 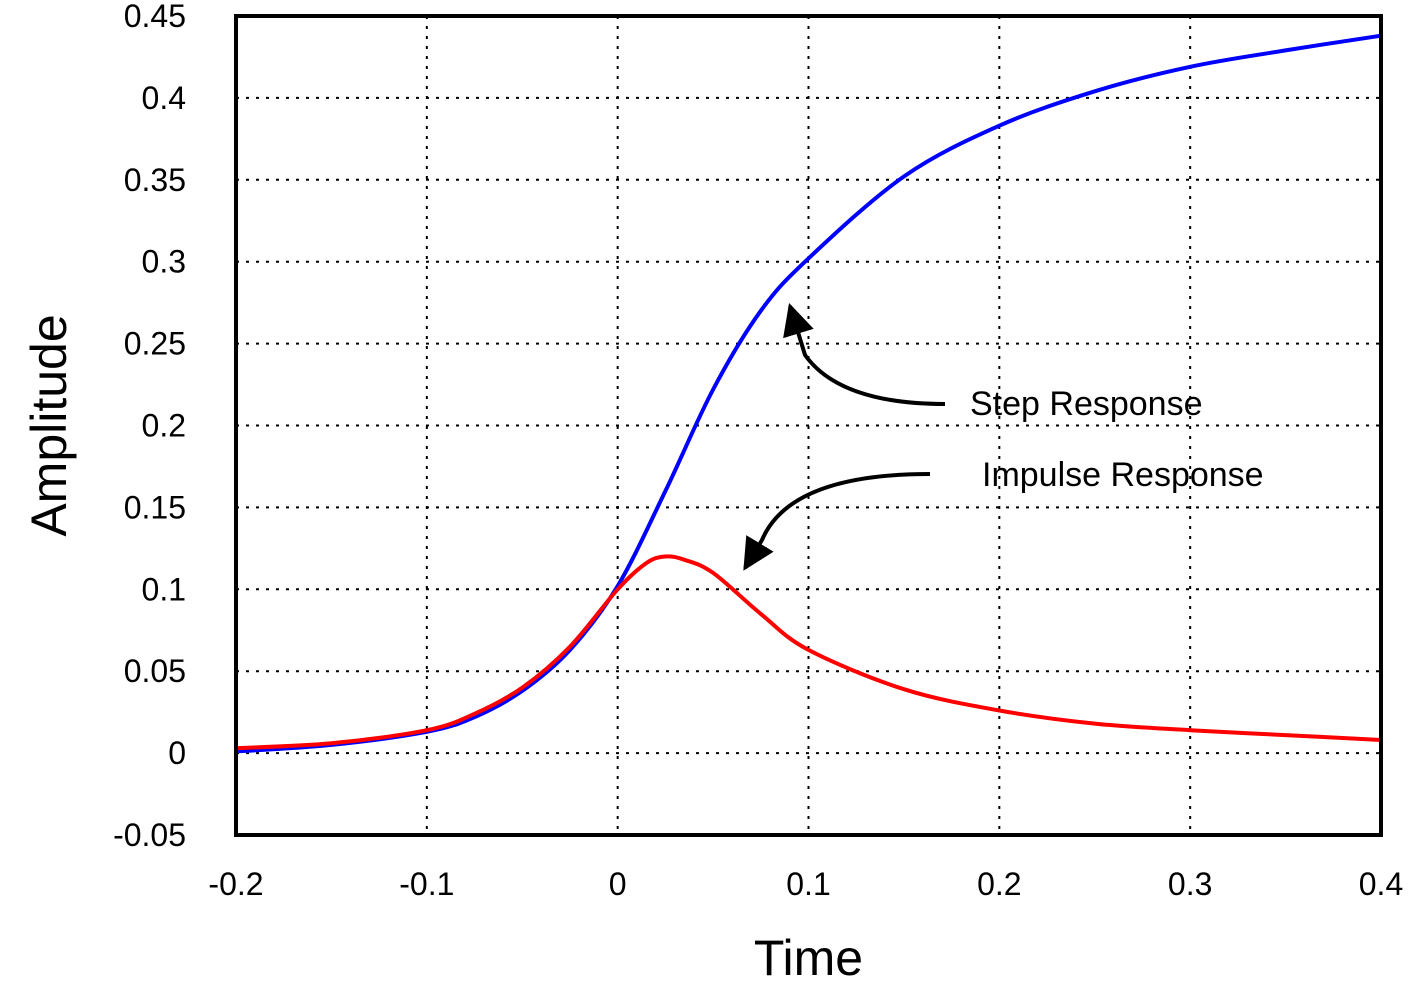 I want to click on y-tick-label: 0.35, so click(x=155, y=180).